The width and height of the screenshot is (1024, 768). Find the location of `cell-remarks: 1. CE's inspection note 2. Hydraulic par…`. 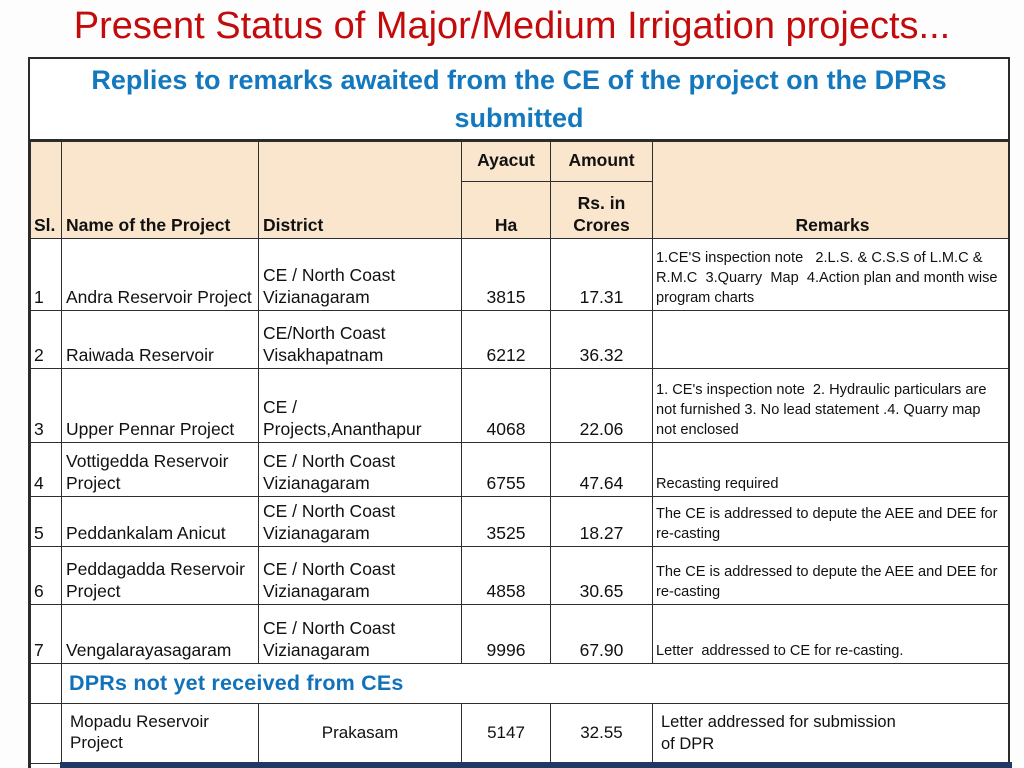

cell-remarks: 1. CE's inspection note 2. Hydraulic par… is located at coordinates (830, 405).